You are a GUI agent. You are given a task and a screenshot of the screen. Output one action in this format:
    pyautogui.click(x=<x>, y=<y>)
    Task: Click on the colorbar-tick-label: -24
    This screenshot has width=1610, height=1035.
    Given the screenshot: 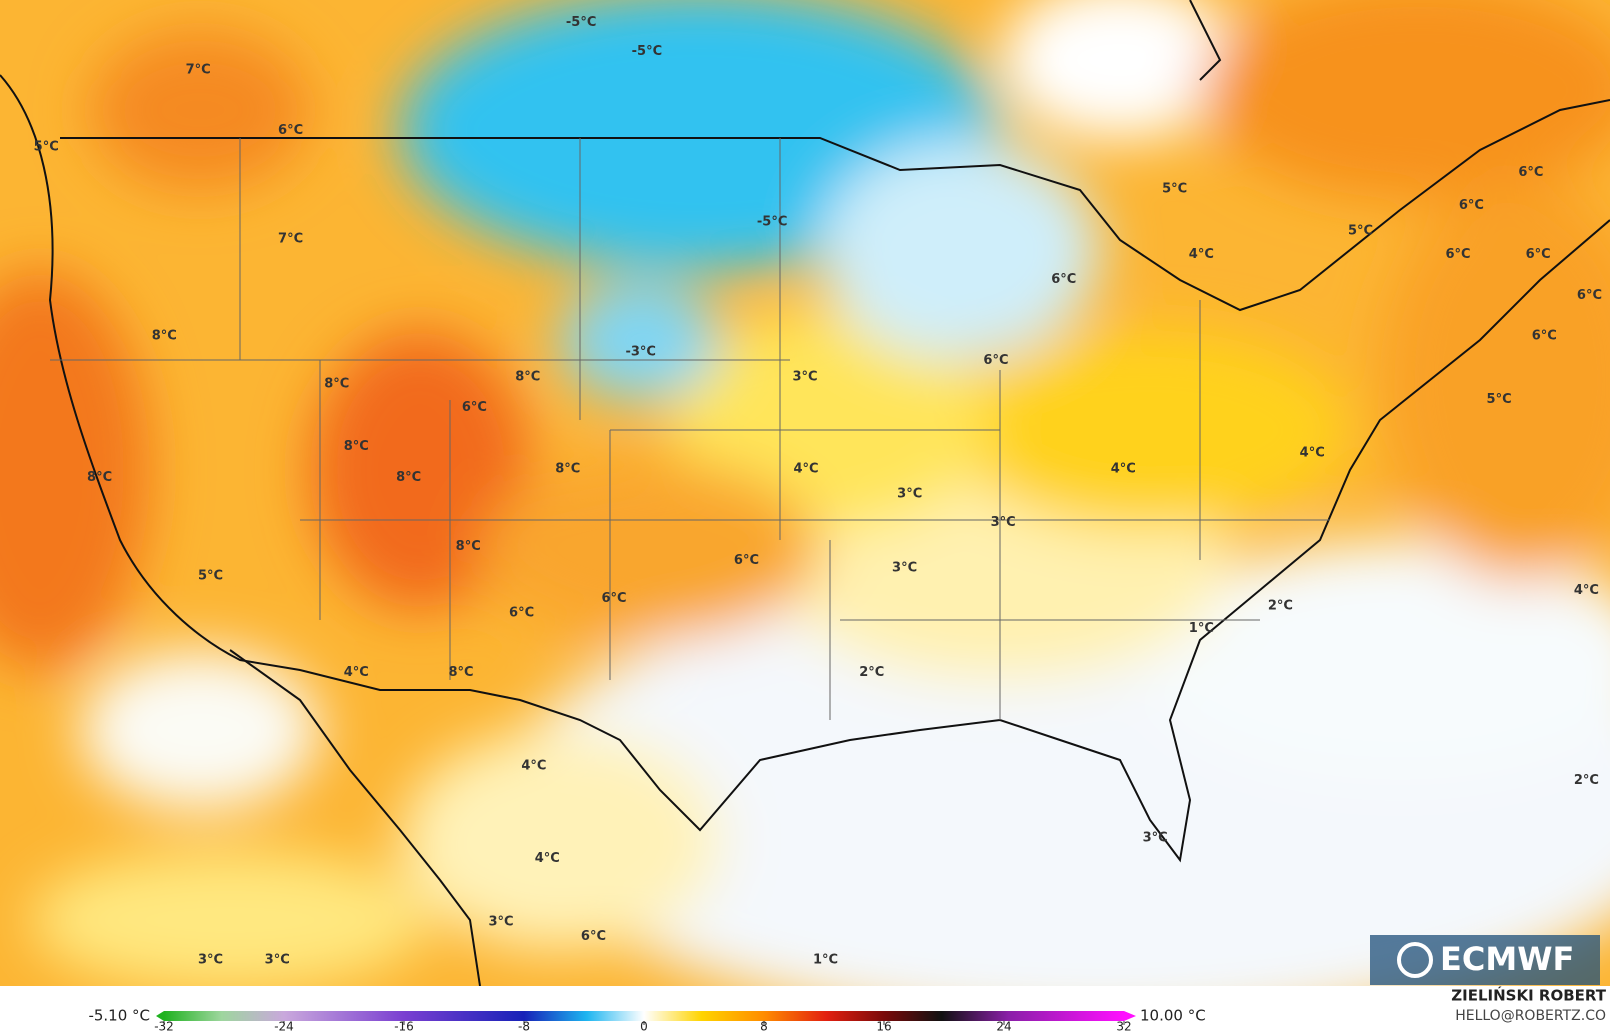 What is the action you would take?
    pyautogui.click(x=284, y=1027)
    